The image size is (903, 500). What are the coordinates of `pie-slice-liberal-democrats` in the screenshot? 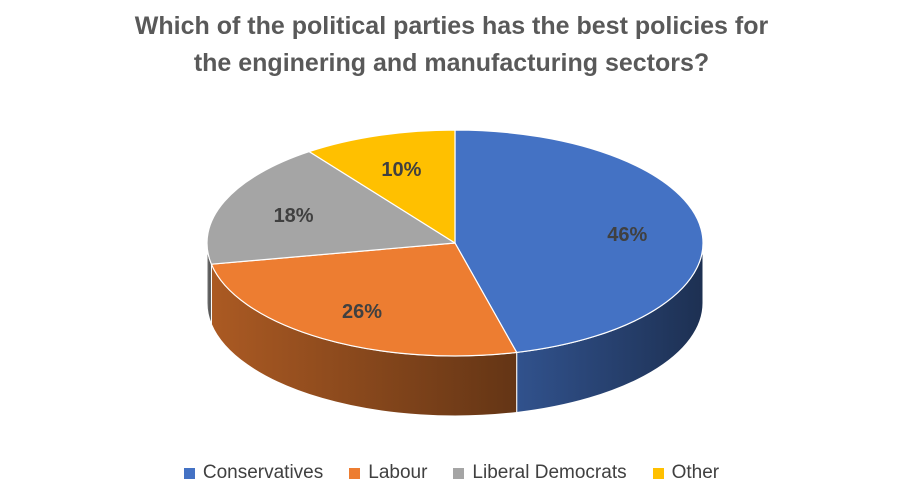 It's located at (331, 207).